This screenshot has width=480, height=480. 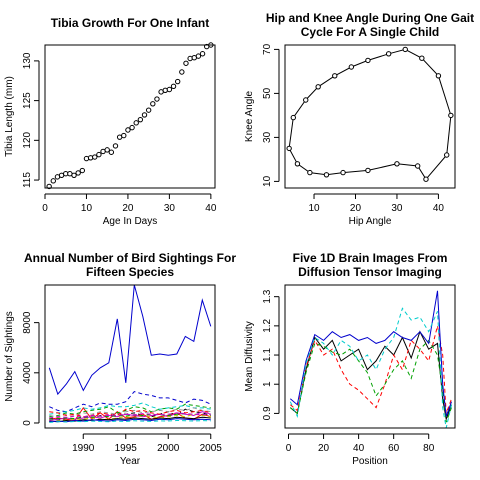 I want to click on y-axis-label: Knee Angle, so click(x=249, y=116).